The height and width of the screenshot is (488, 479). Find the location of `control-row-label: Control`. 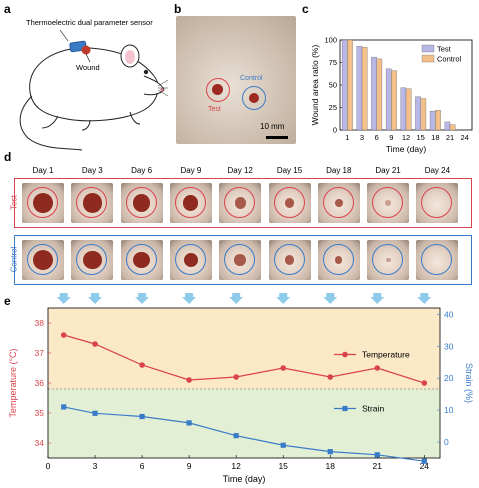

control-row-label: Control is located at coordinates (14, 259).